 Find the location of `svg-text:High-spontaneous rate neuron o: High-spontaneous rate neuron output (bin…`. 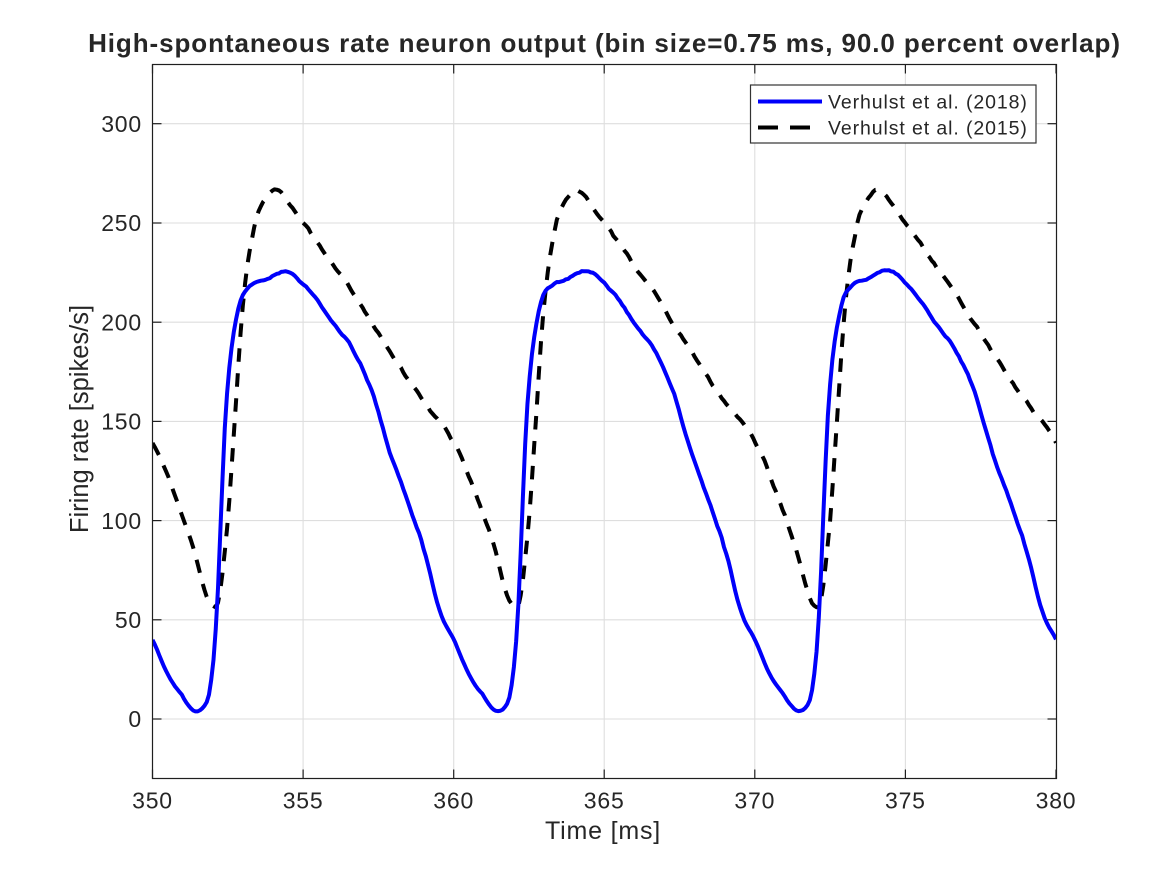

svg-text:High-spontaneous rate neuron o: High-spontaneous rate neuron output (bin… is located at coordinates (604, 43).